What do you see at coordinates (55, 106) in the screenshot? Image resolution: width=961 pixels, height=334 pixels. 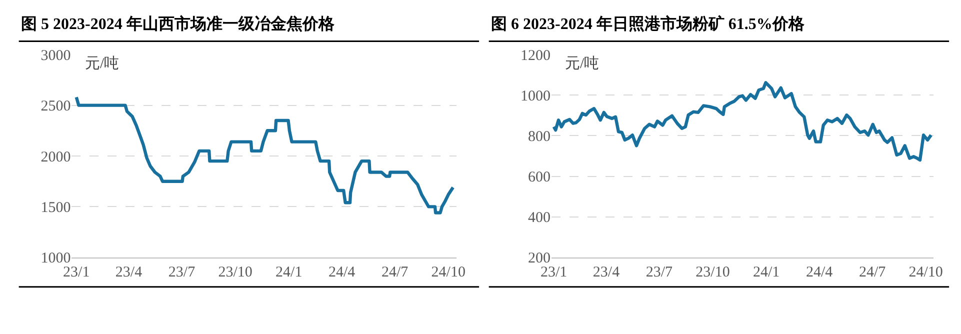 I see `y-tick-label: 2500` at bounding box center [55, 106].